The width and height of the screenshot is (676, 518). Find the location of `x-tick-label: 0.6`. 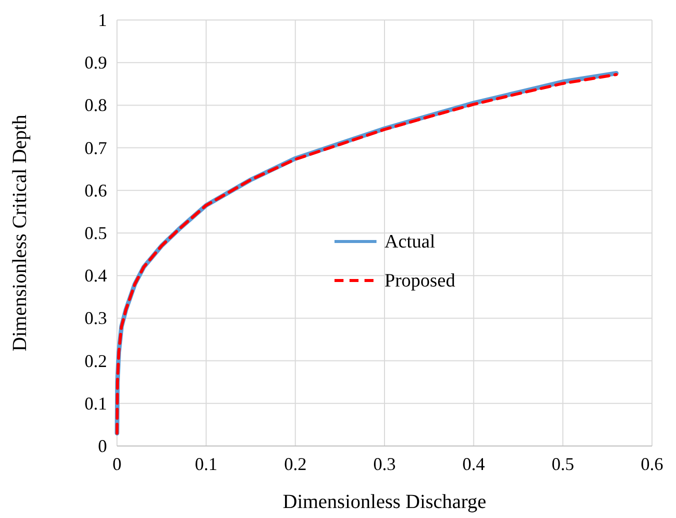

x-tick-label: 0.6 is located at coordinates (652, 464).